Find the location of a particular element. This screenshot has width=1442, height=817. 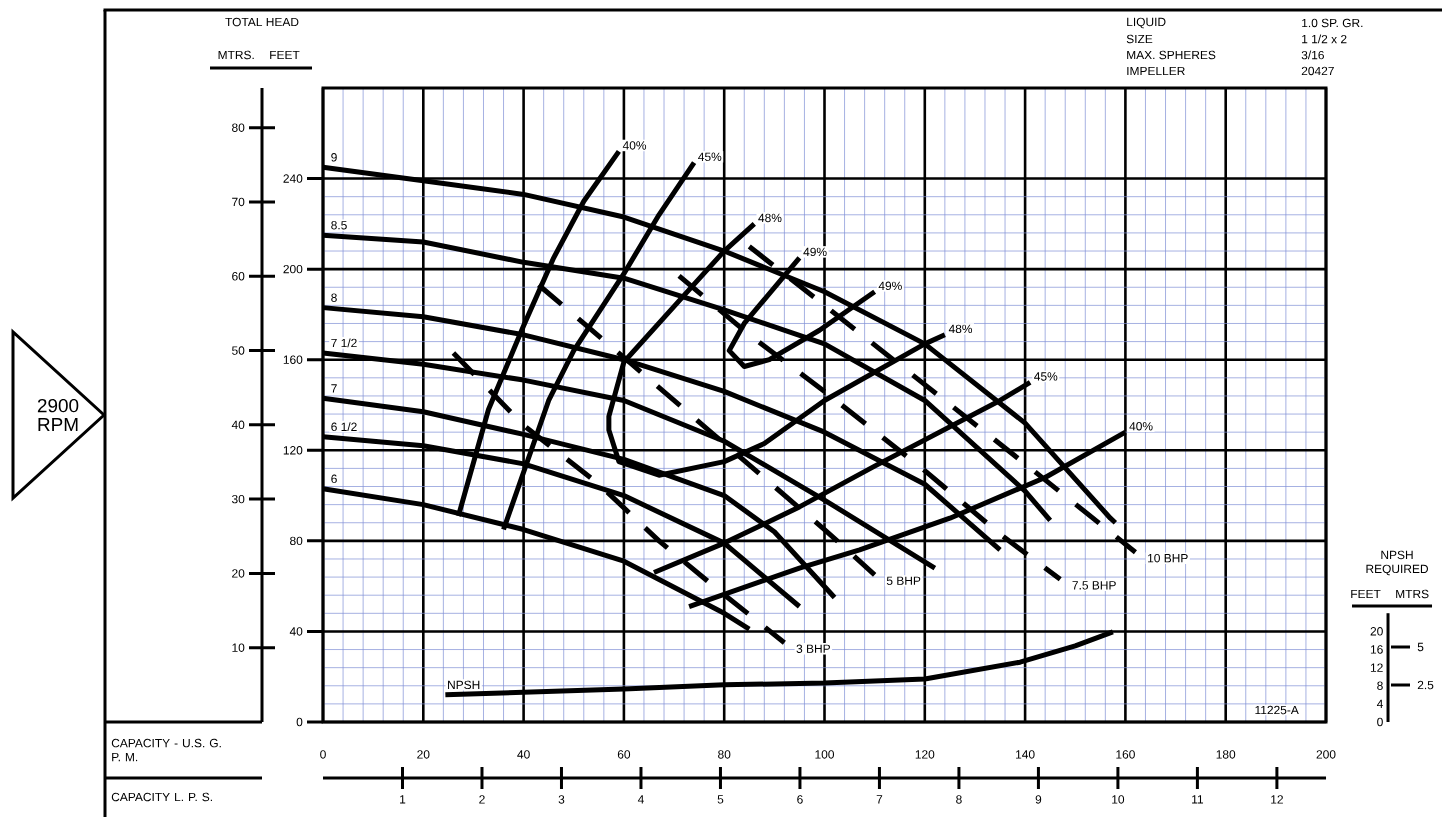

y2-tick-label: 20 is located at coordinates (238, 573).